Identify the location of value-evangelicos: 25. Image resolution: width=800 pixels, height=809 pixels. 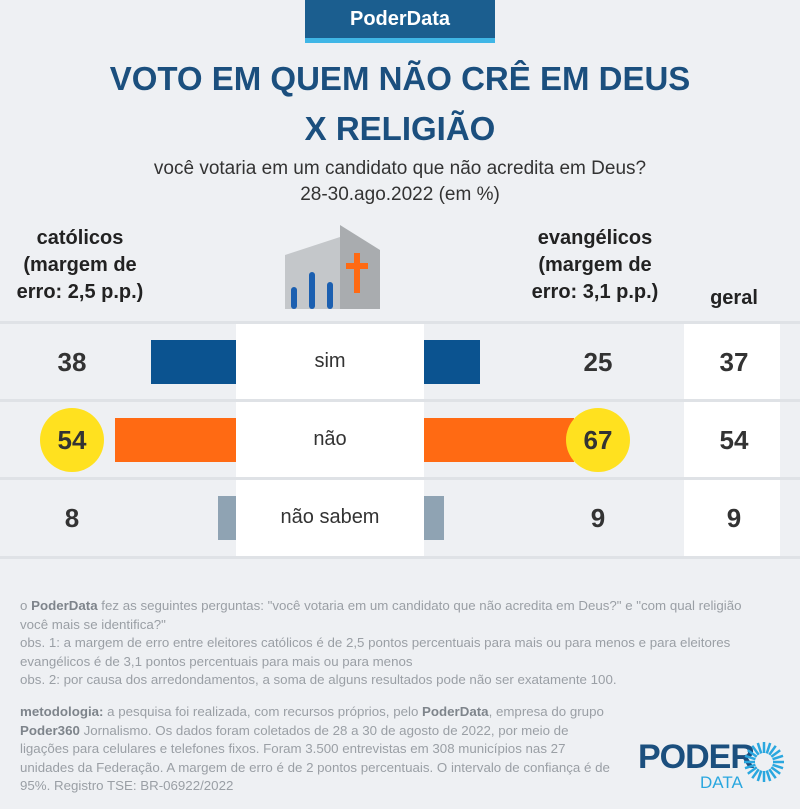
(598, 362).